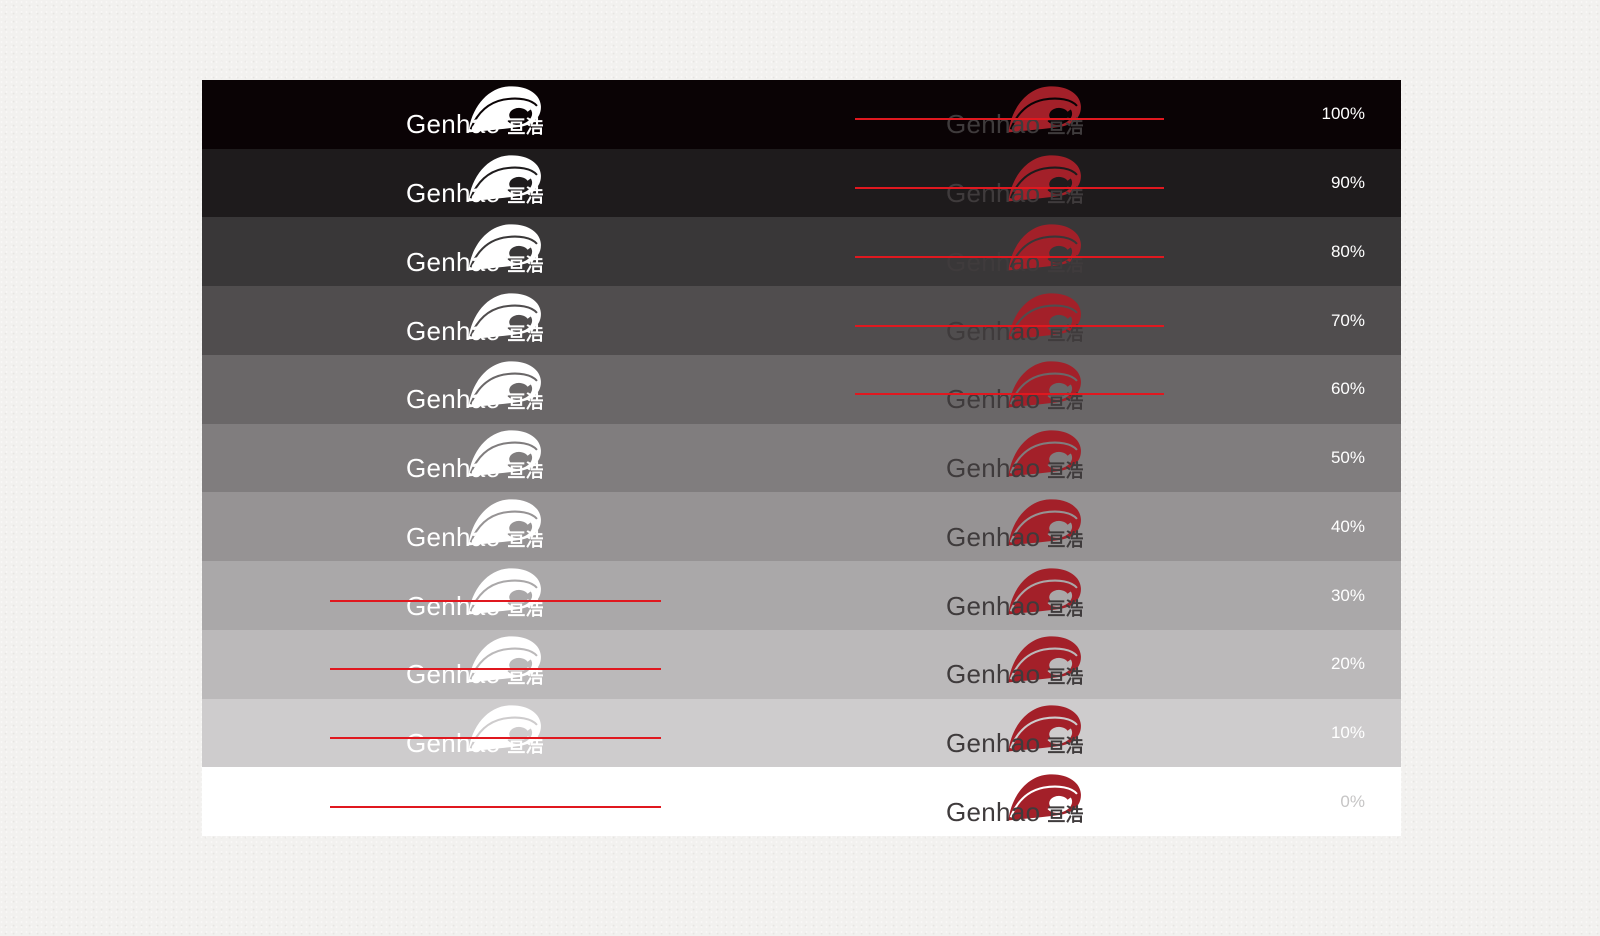 Image resolution: width=1600 pixels, height=936 pixels. What do you see at coordinates (801, 389) in the screenshot?
I see `tint-row-60: 60% Genhao 亘浩 Genhao 亘浩` at bounding box center [801, 389].